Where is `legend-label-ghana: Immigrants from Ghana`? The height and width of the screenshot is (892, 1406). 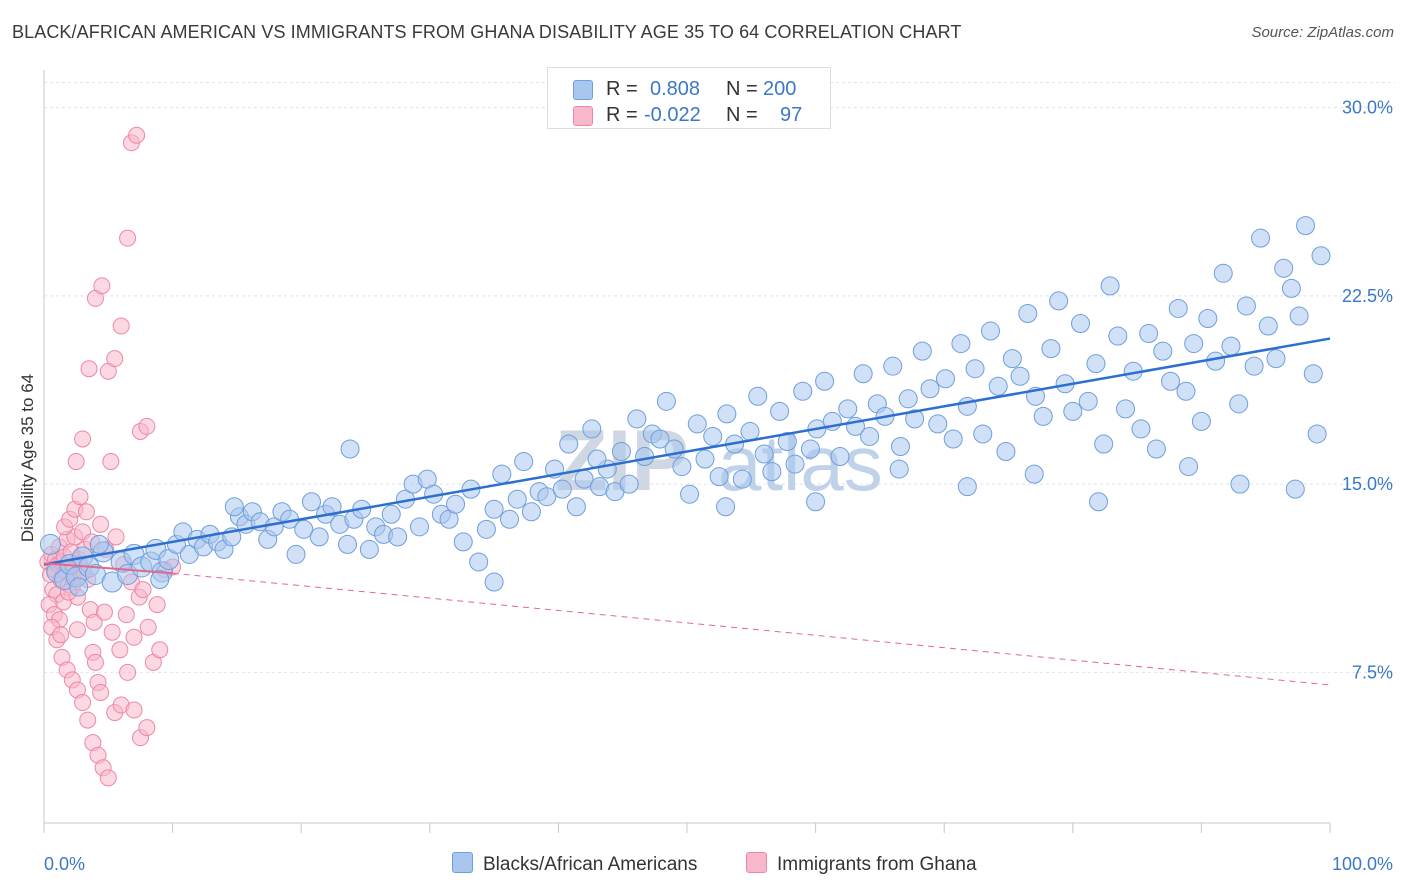
legend-label-ghana: Immigrants from Ghana is located at coordinates (877, 864).